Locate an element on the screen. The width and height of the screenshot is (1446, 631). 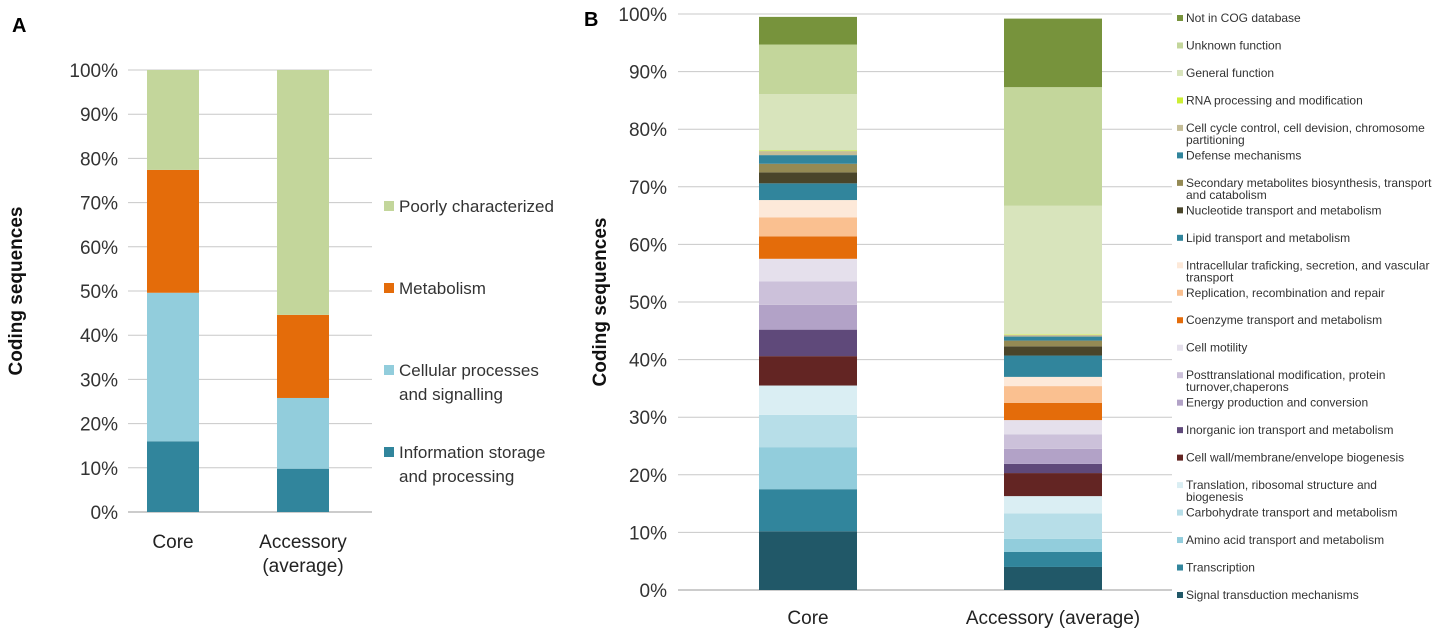
y-tick-label: 40% is located at coordinates (648, 361).